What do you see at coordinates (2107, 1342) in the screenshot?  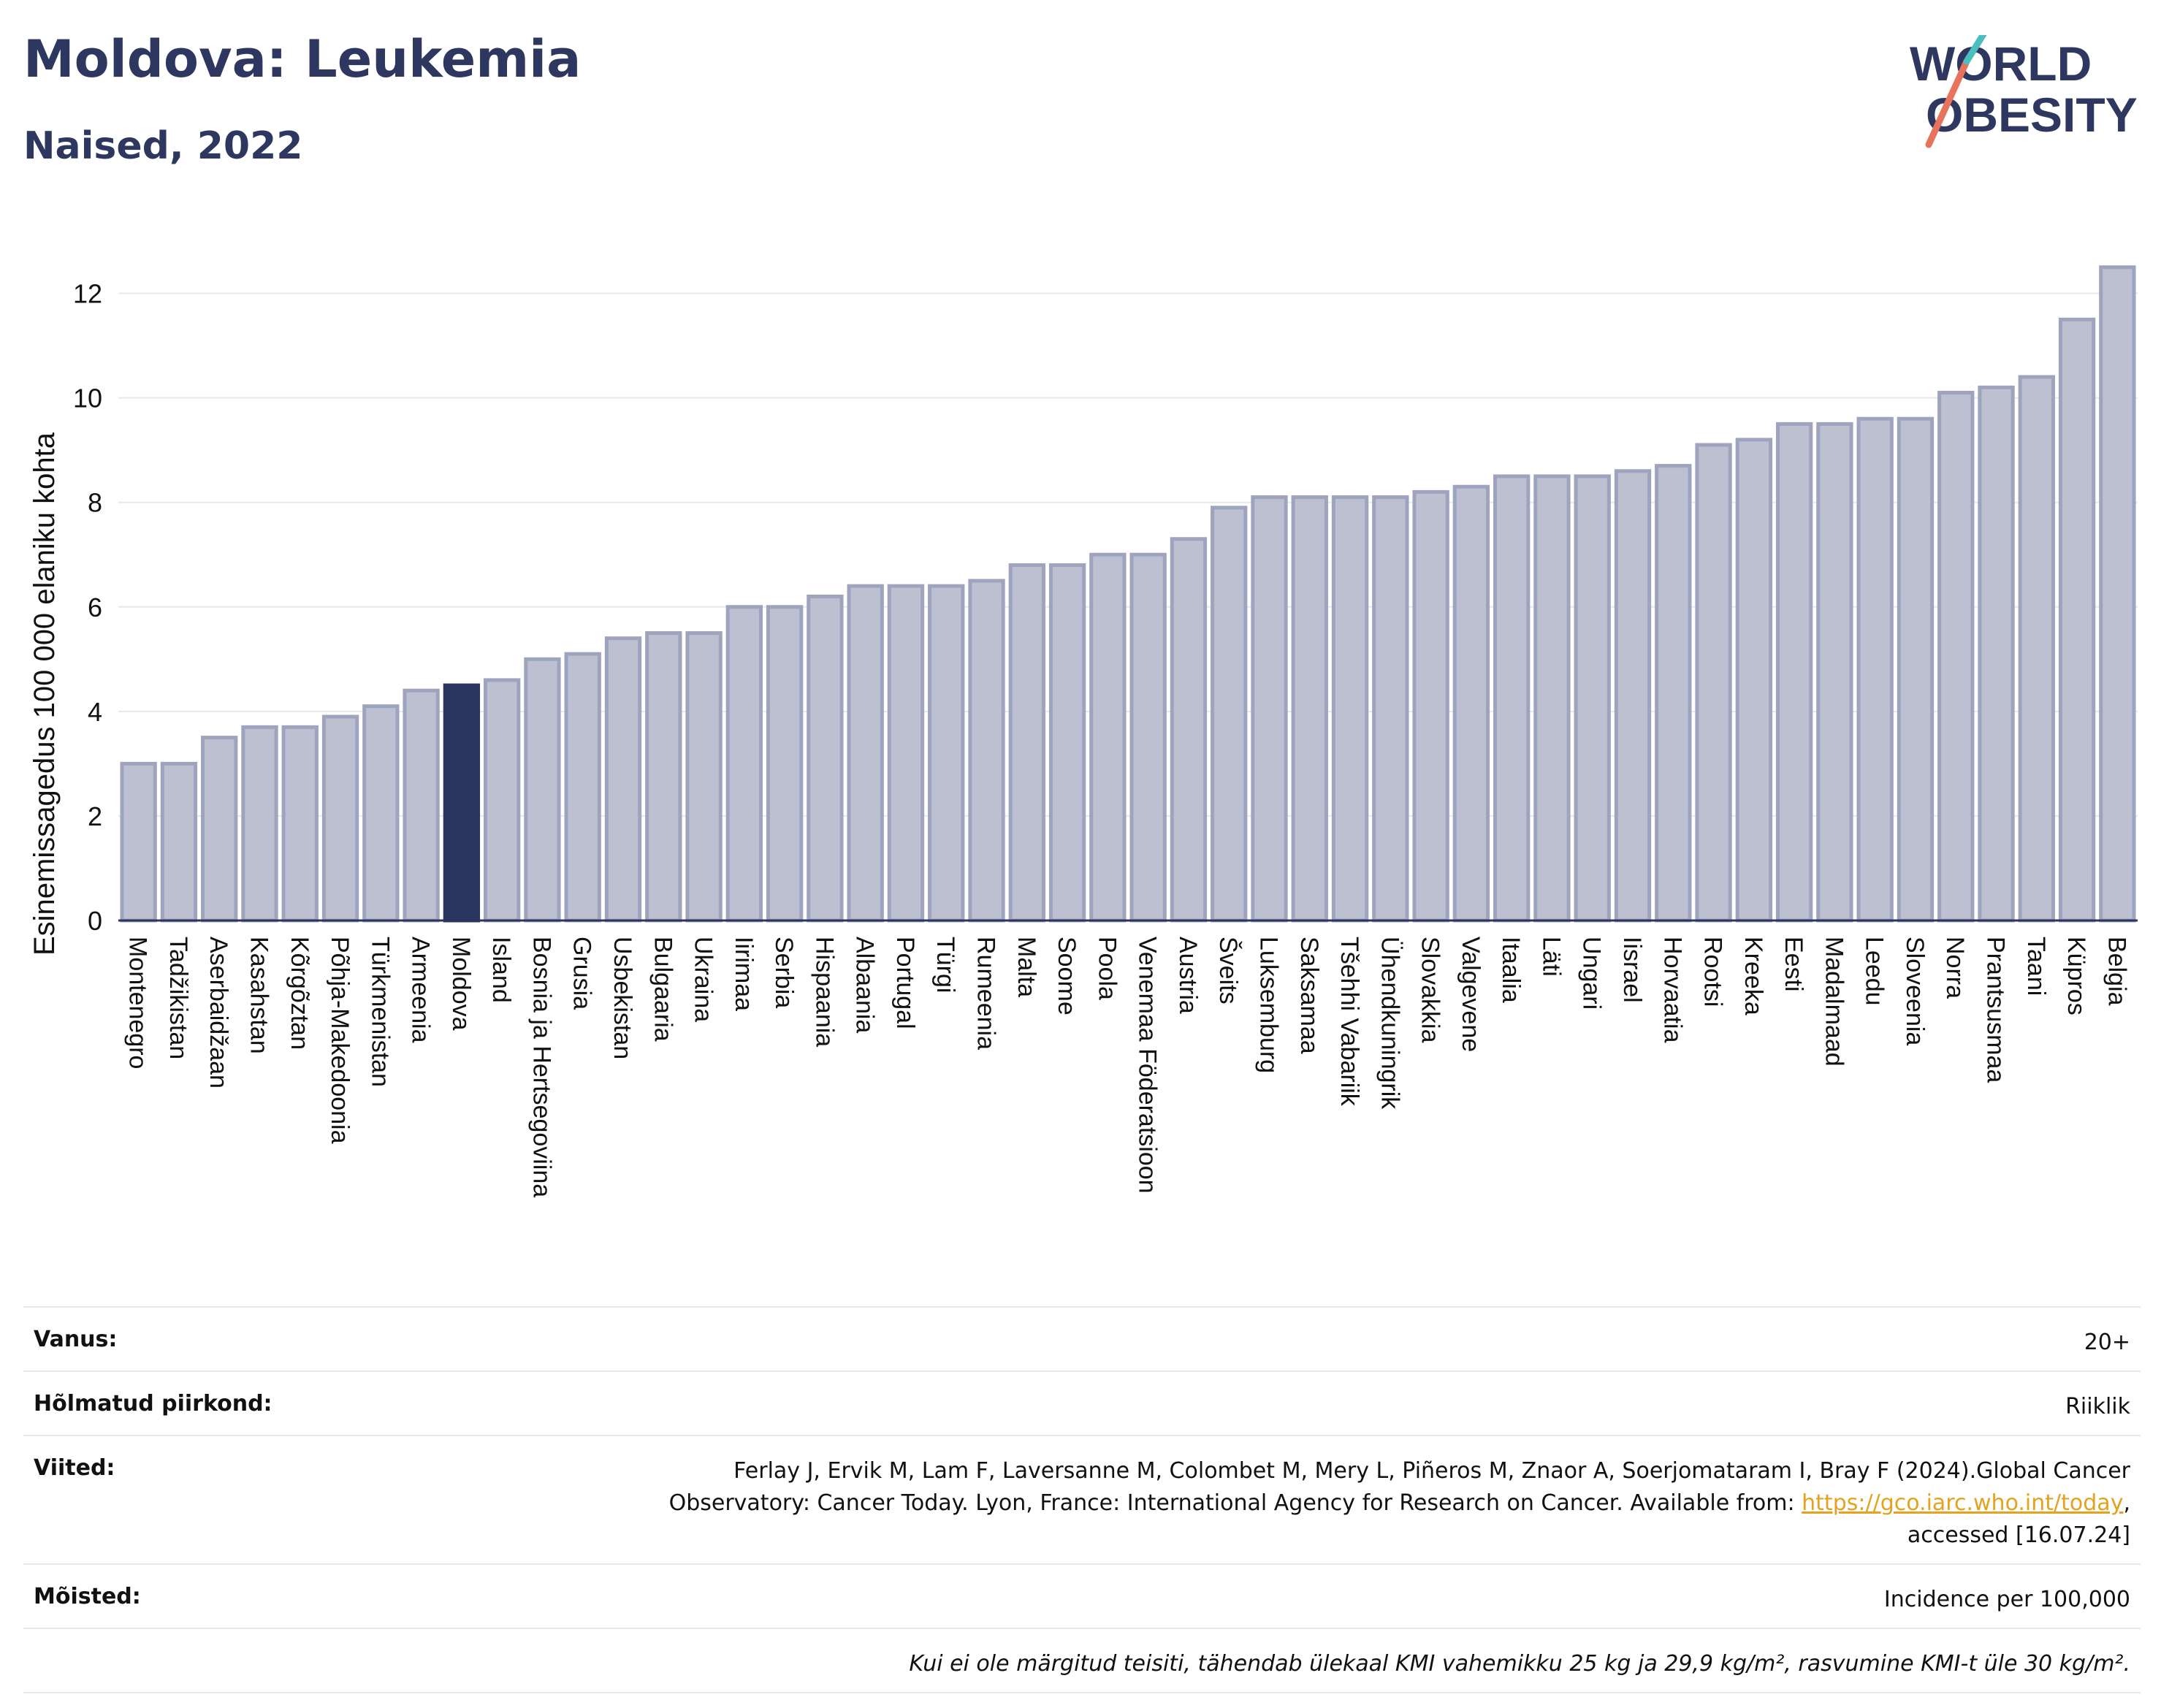 I see `age-value: 20+` at bounding box center [2107, 1342].